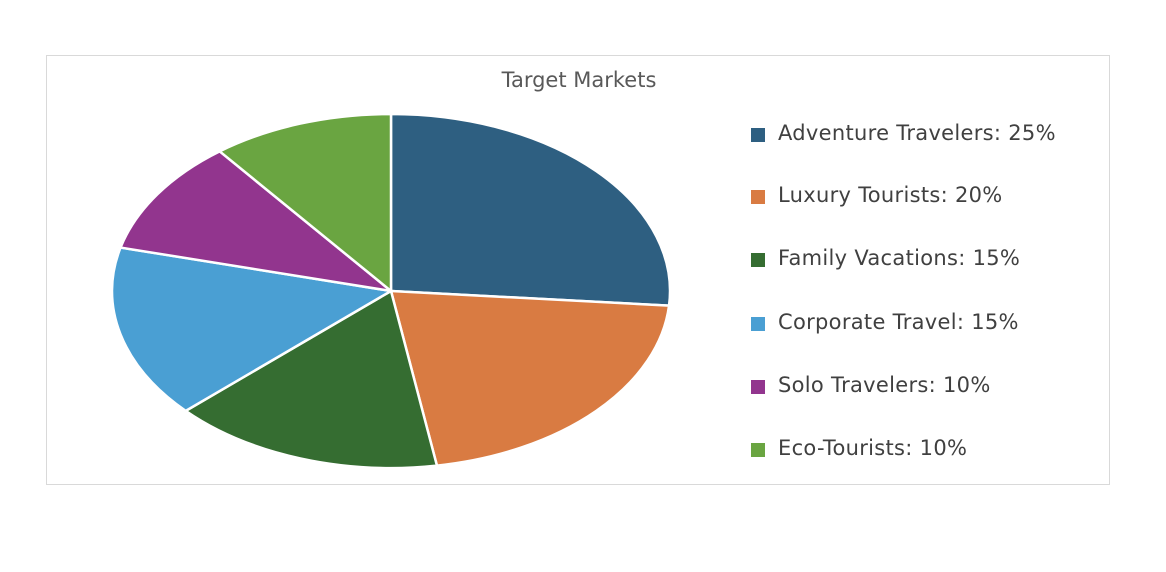  I want to click on pie-slice-family-vacations, so click(311, 379).